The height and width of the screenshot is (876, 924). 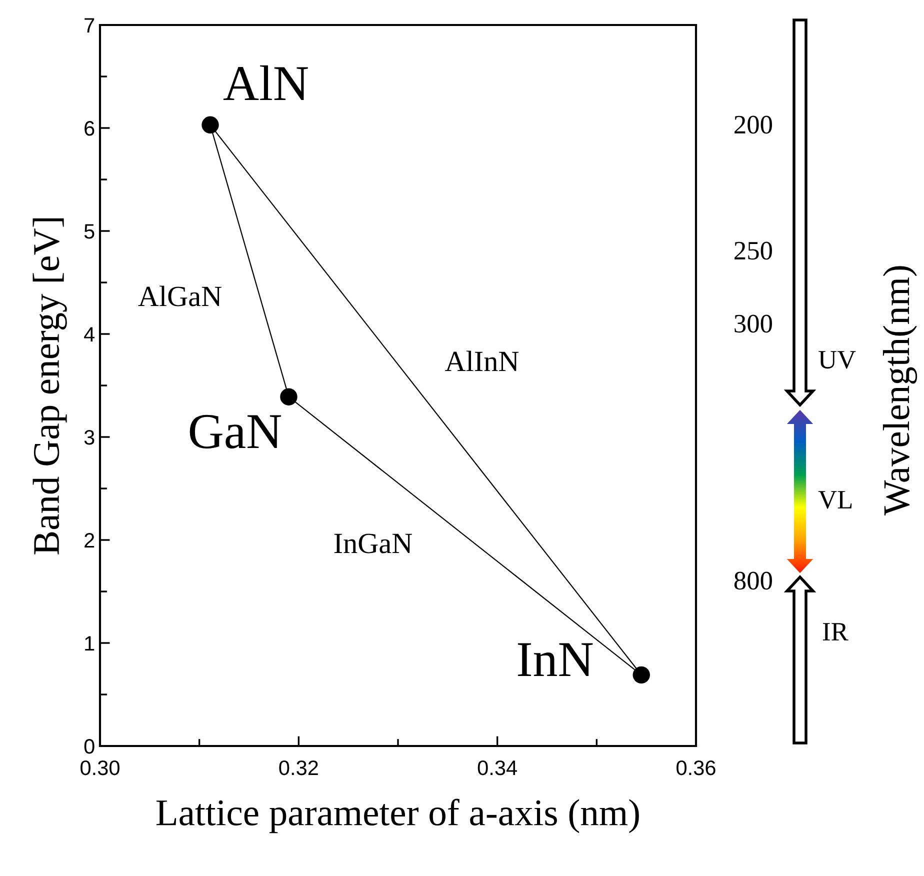 I want to click on x-tick-label: 0.36, so click(x=696, y=768).